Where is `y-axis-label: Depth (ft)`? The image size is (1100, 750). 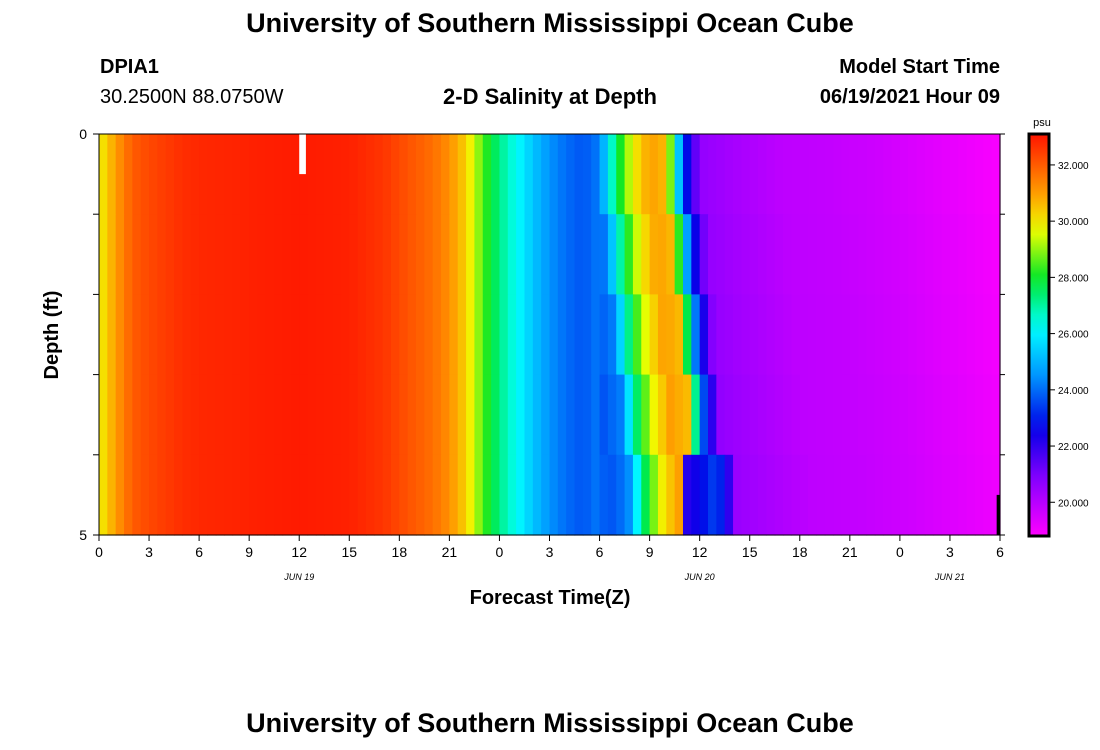
y-axis-label: Depth (ft) is located at coordinates (52, 335).